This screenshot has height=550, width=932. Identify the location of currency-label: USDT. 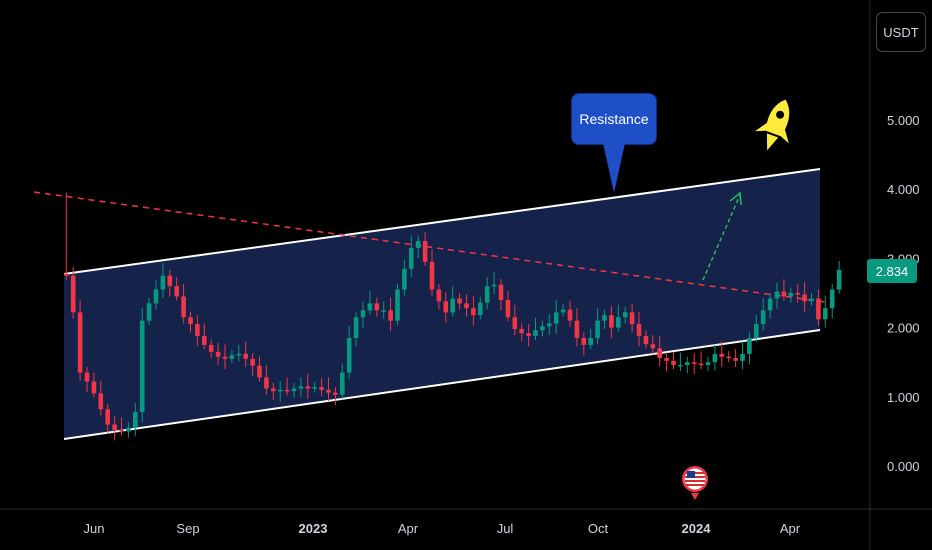
(901, 32).